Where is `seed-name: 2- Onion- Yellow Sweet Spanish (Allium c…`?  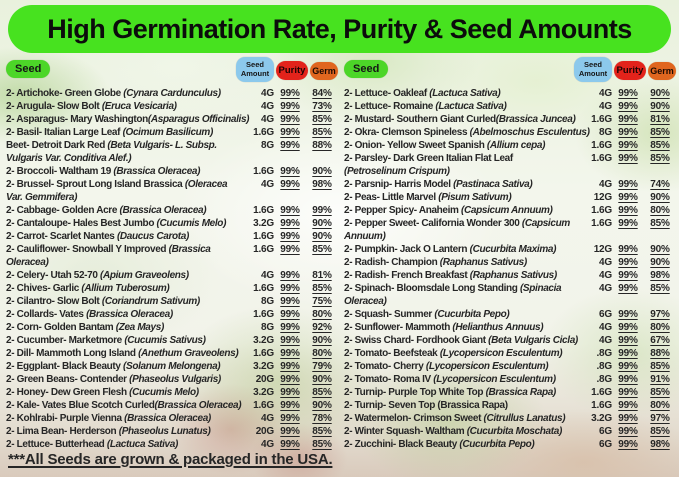 seed-name: 2- Onion- Yellow Sweet Spanish (Allium c… is located at coordinates (460, 145).